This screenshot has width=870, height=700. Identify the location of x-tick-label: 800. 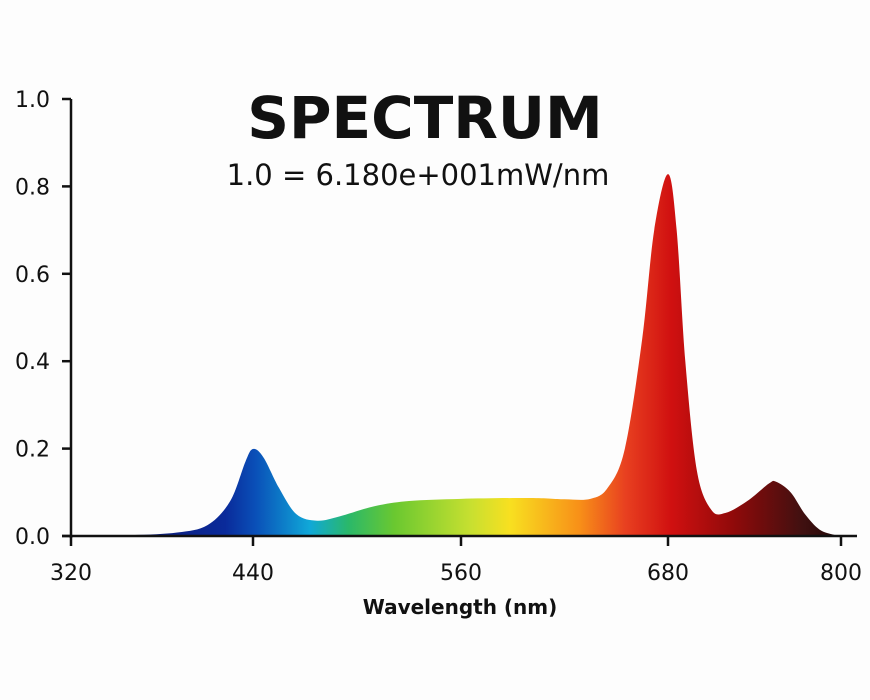
(841, 573).